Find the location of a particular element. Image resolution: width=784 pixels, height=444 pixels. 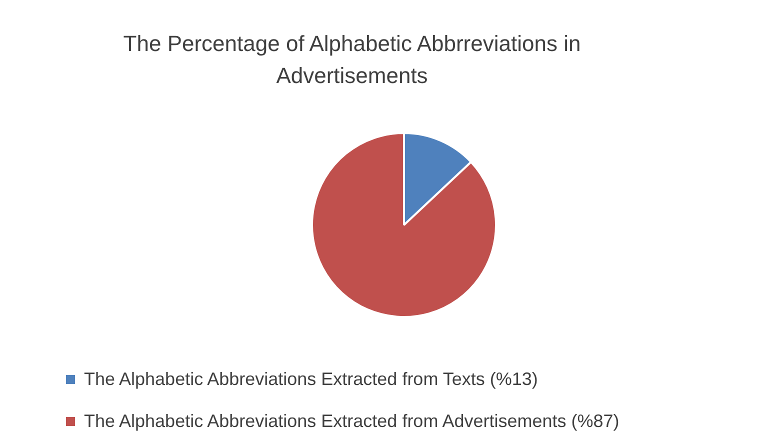

legend-label: The Alphabetic Abbreviations Extracted from Texts (%13) is located at coordinates (311, 379).